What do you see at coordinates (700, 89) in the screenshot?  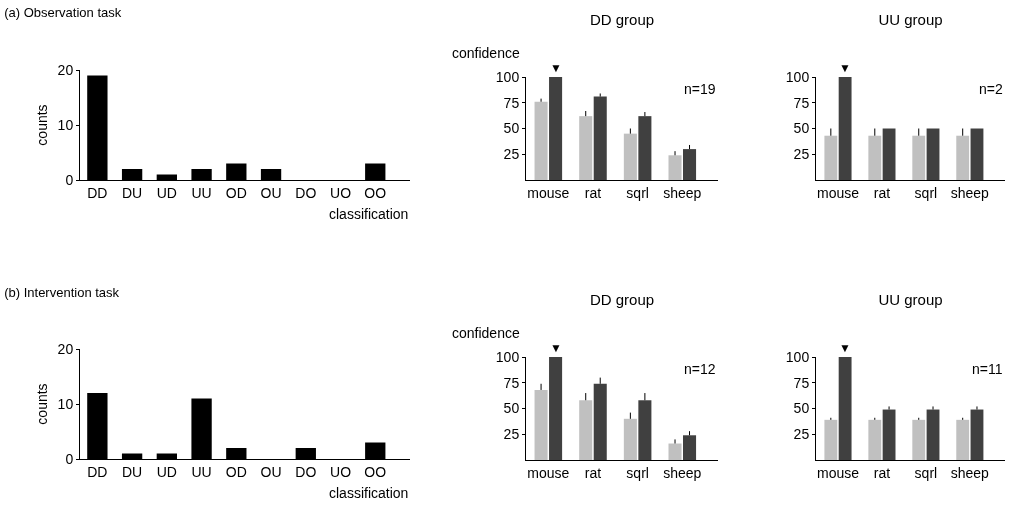 I see `annotation: n=19` at bounding box center [700, 89].